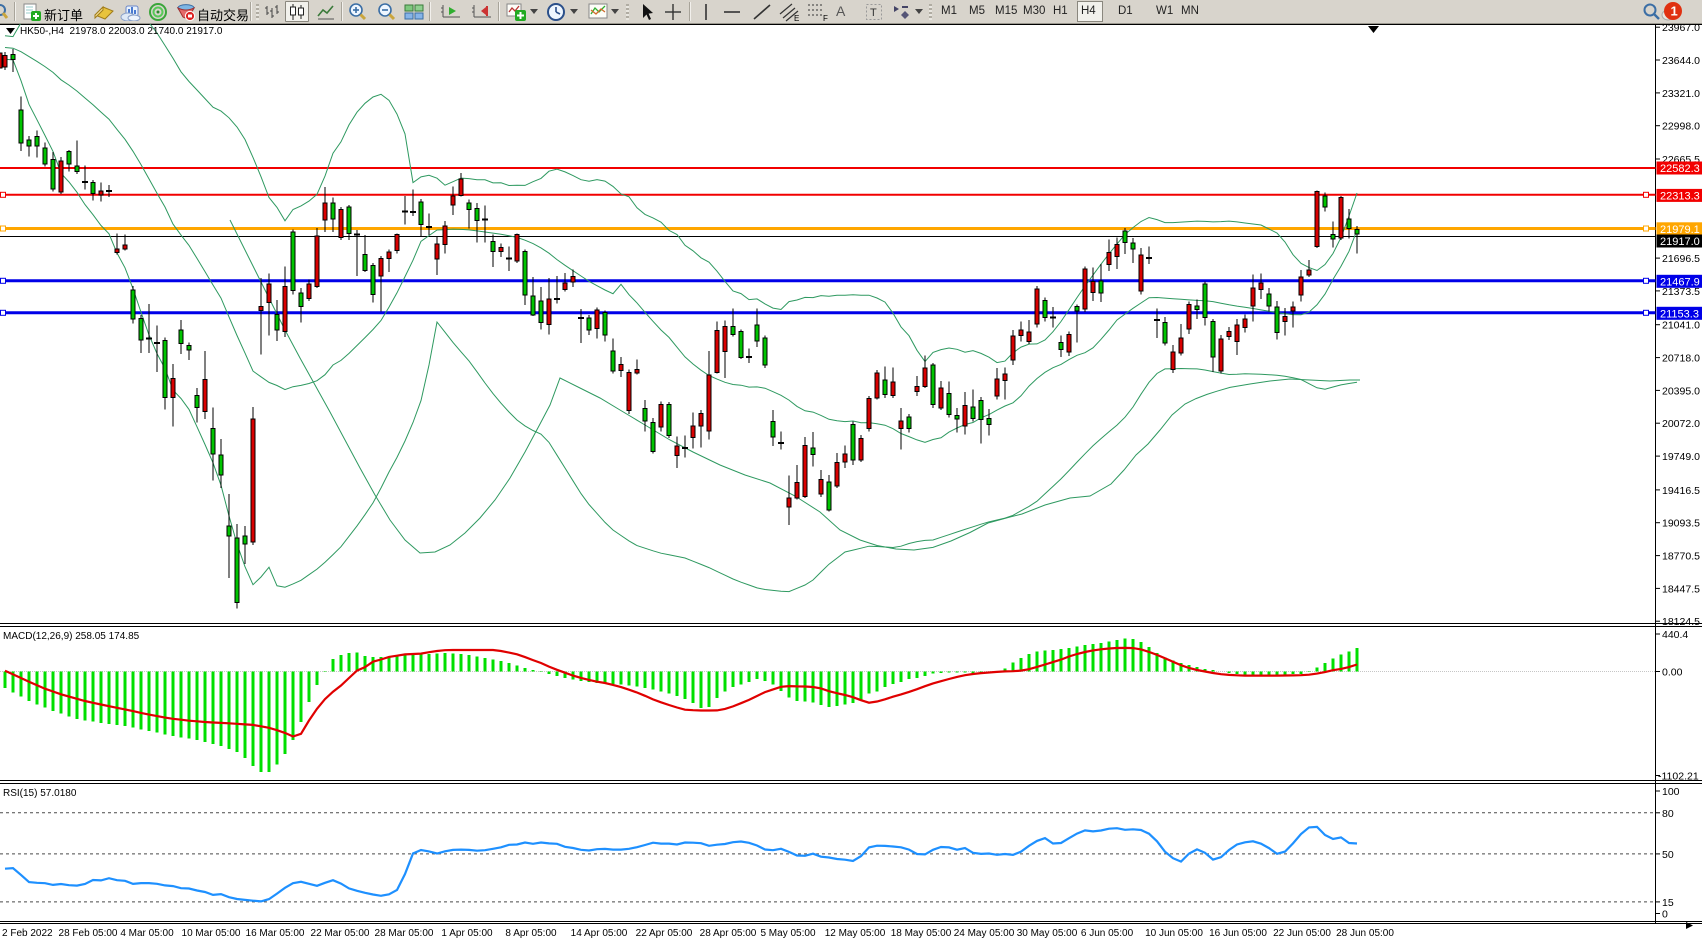 The image size is (1702, 943). What do you see at coordinates (1680, 282) in the screenshot?
I see `svg-text: 21467.9` at bounding box center [1680, 282].